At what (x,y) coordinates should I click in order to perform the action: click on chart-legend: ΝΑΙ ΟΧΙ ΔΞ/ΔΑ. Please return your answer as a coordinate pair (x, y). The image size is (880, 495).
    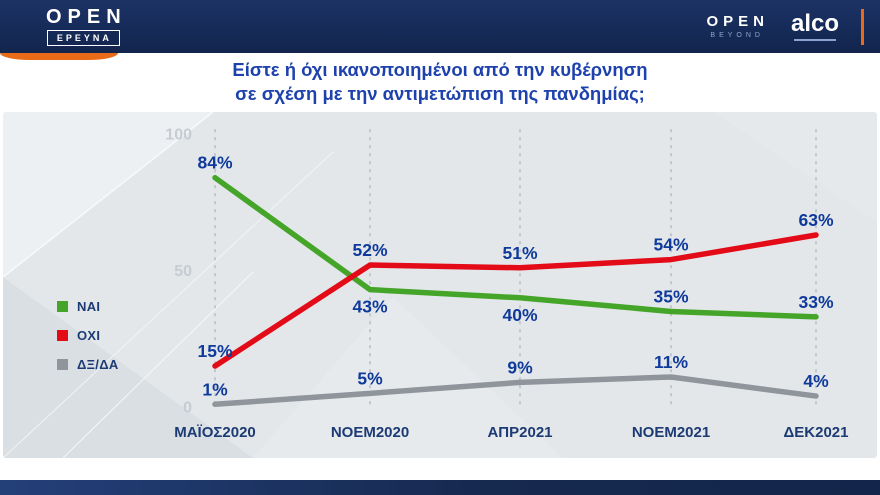
    Looking at the image, I should click on (88, 335).